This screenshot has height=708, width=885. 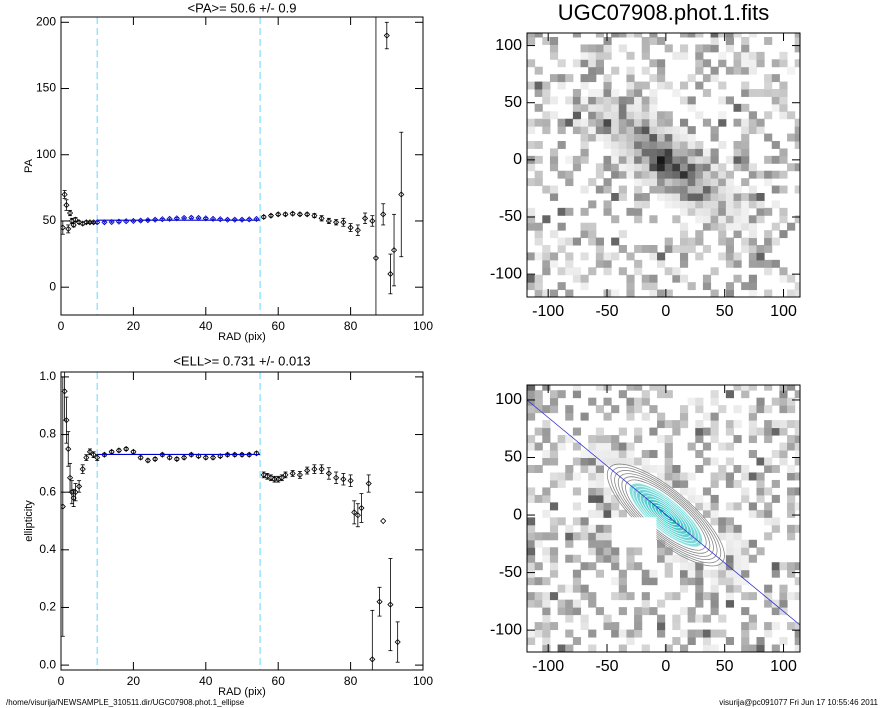 What do you see at coordinates (510, 216) in the screenshot?
I see `y-tick-label: -50` at bounding box center [510, 216].